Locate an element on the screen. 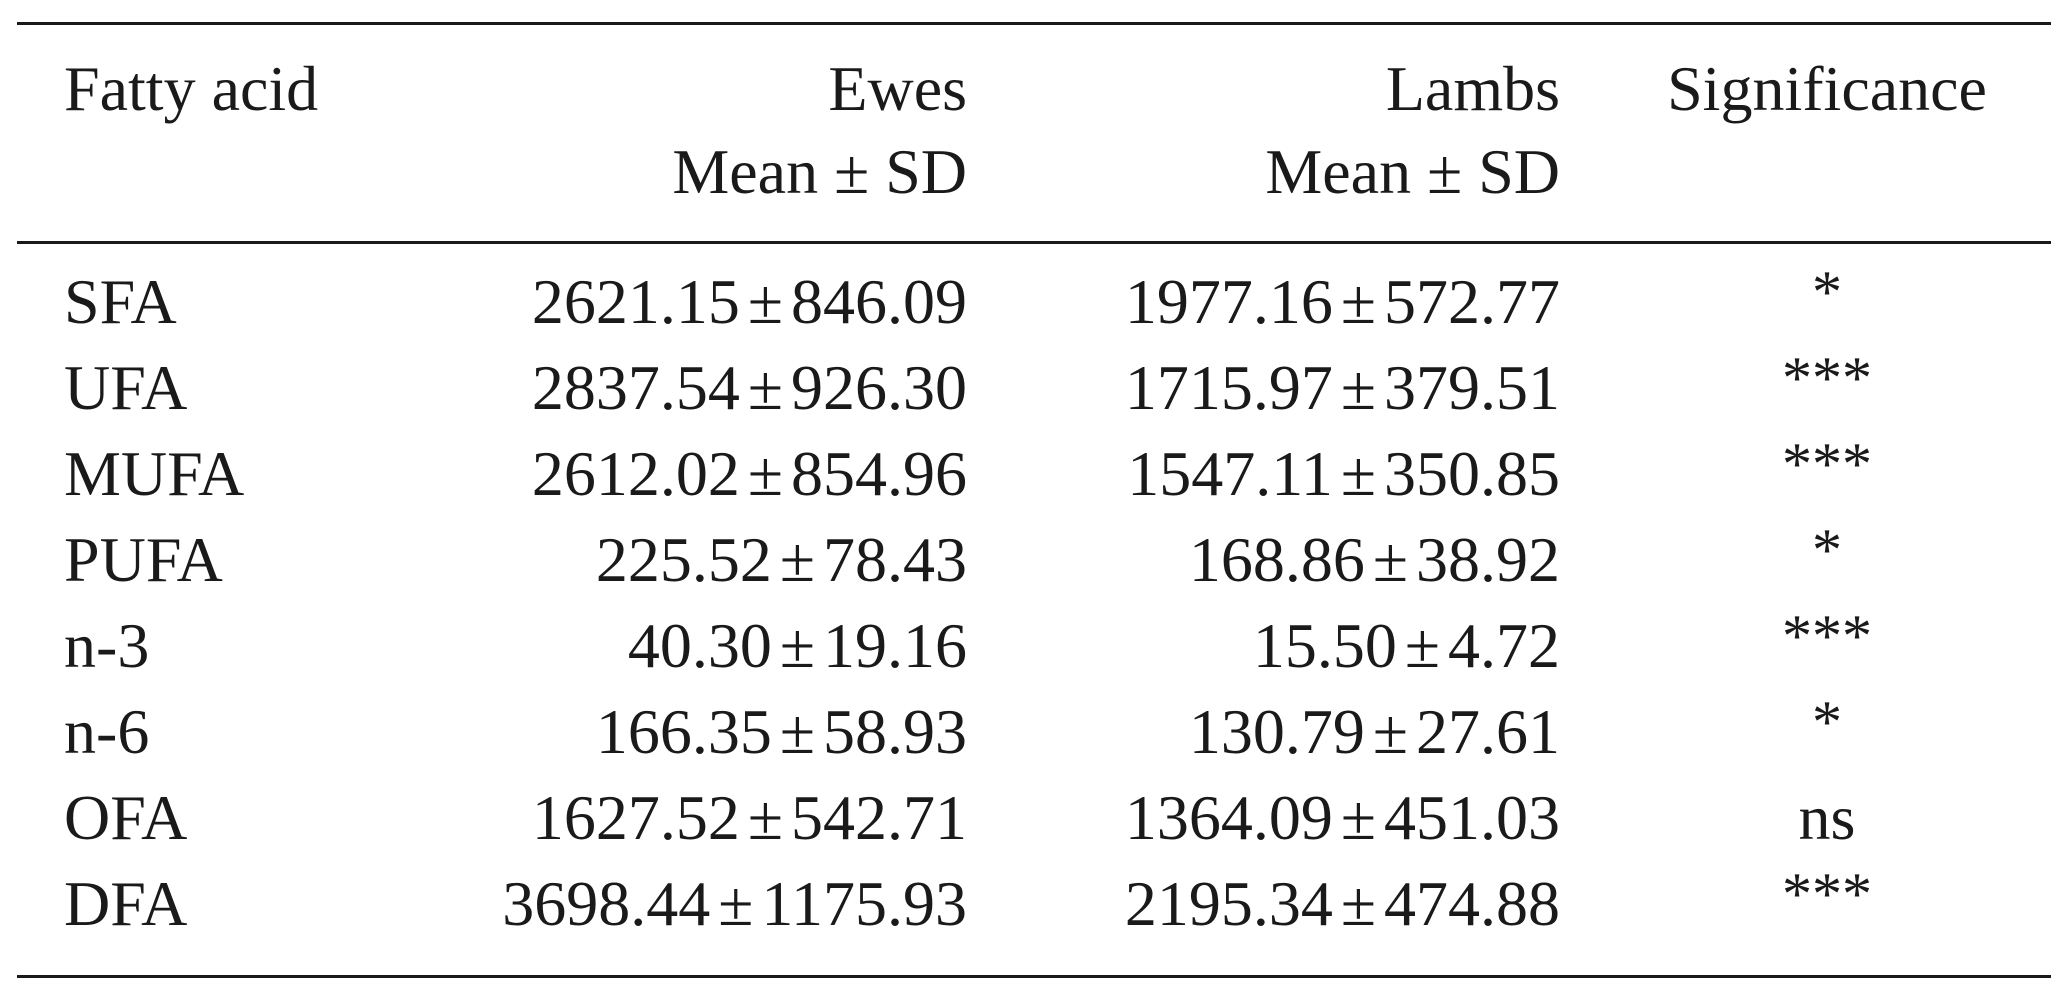 The height and width of the screenshot is (1003, 2067). ewes-mean: 2612.02 is located at coordinates (635, 473).